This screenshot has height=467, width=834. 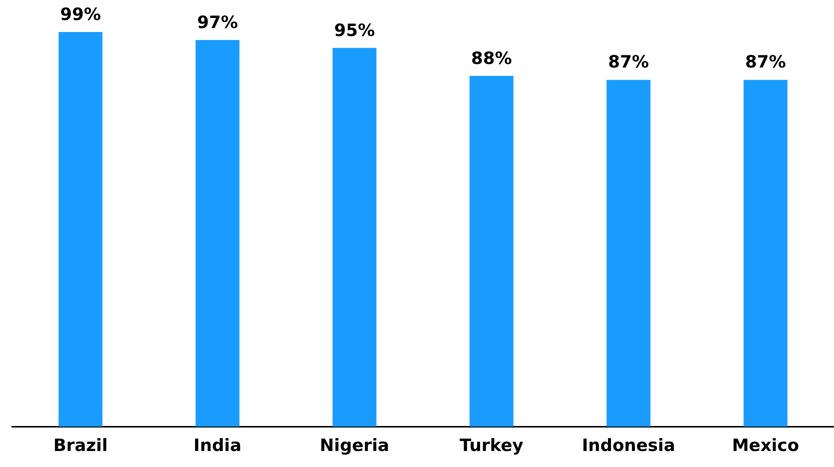 I want to click on x-tick-label: Brazil, so click(x=80, y=446).